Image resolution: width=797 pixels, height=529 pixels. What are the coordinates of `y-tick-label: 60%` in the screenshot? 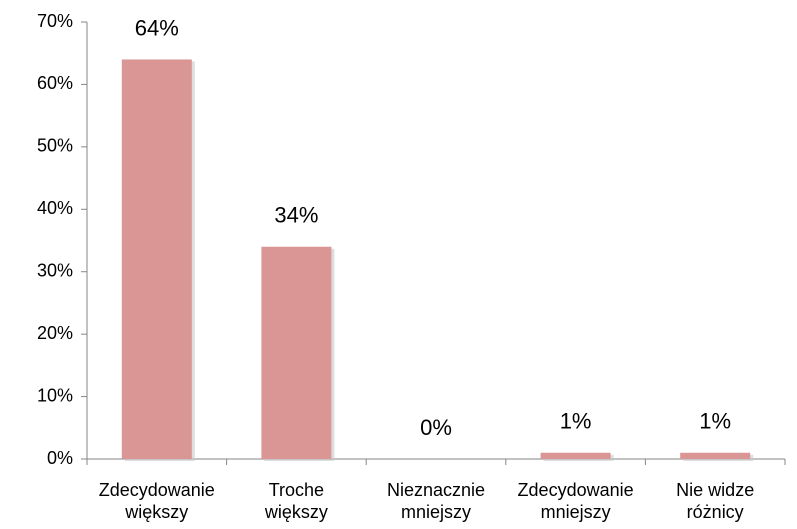 It's located at (55, 83).